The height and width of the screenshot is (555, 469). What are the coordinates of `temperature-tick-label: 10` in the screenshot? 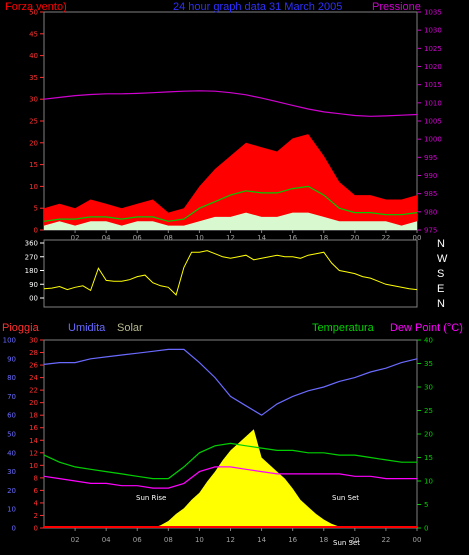 It's located at (428, 482).